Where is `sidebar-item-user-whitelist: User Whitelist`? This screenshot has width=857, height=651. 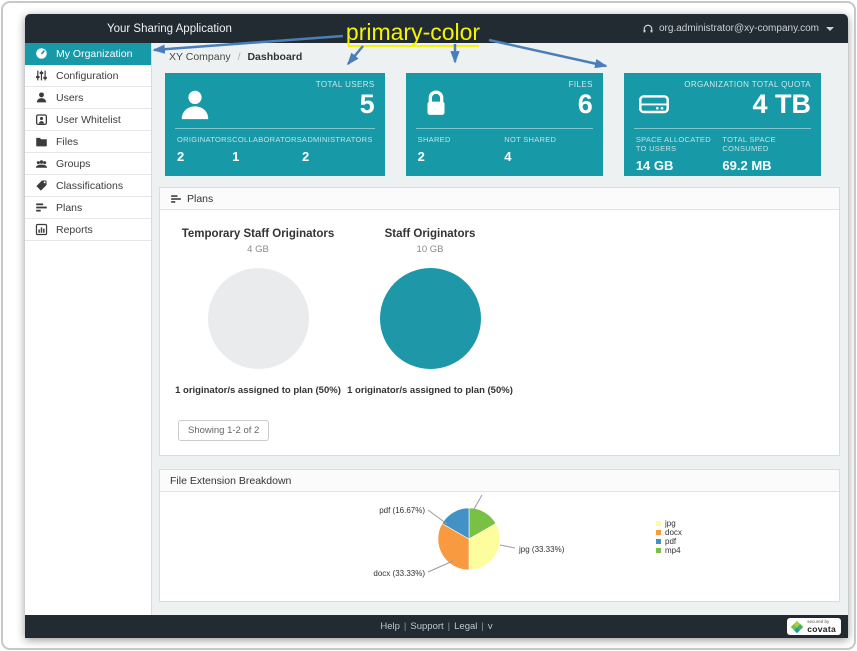
sidebar-item-user-whitelist: User Whitelist is located at coordinates (88, 120).